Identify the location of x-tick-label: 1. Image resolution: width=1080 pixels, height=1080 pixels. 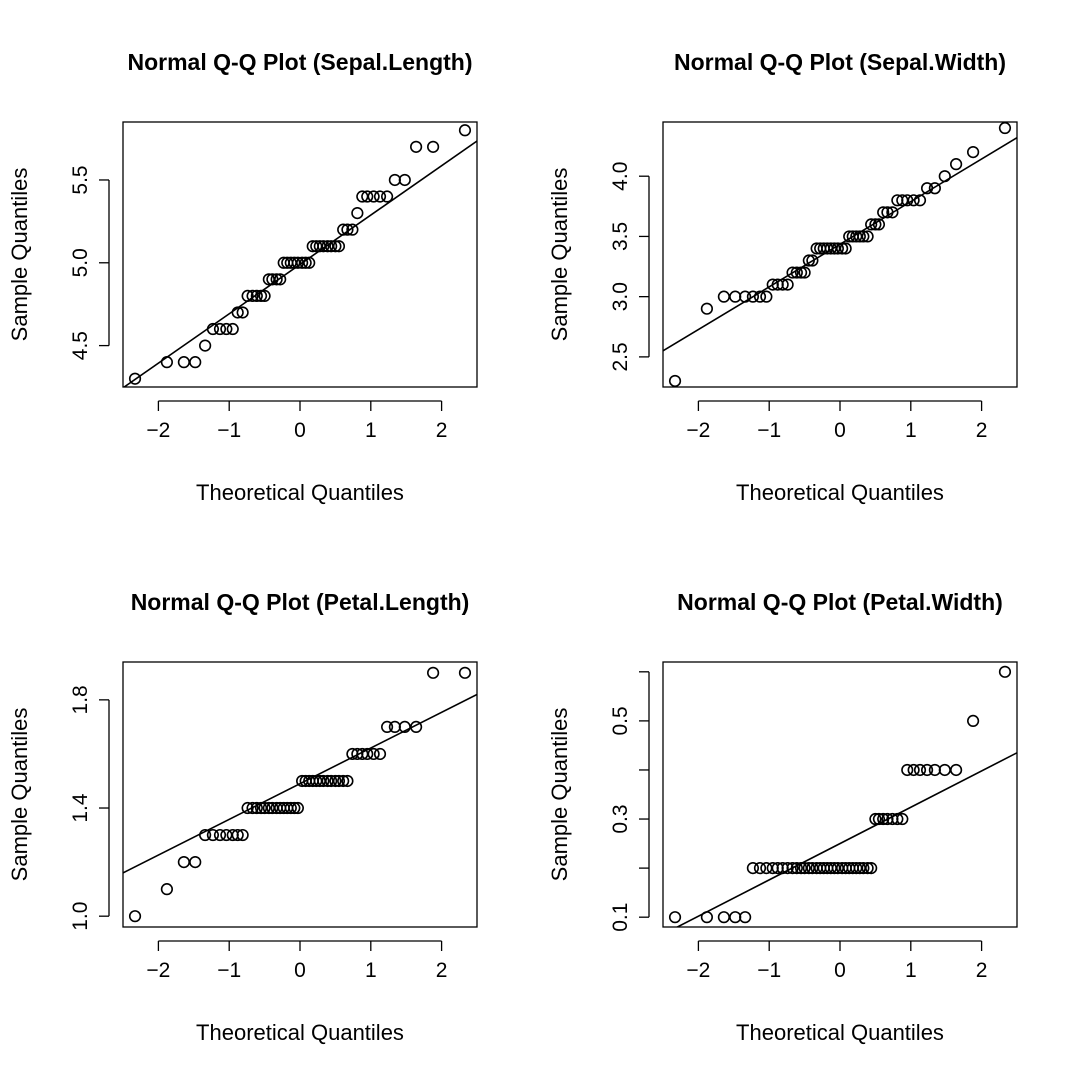
(911, 430).